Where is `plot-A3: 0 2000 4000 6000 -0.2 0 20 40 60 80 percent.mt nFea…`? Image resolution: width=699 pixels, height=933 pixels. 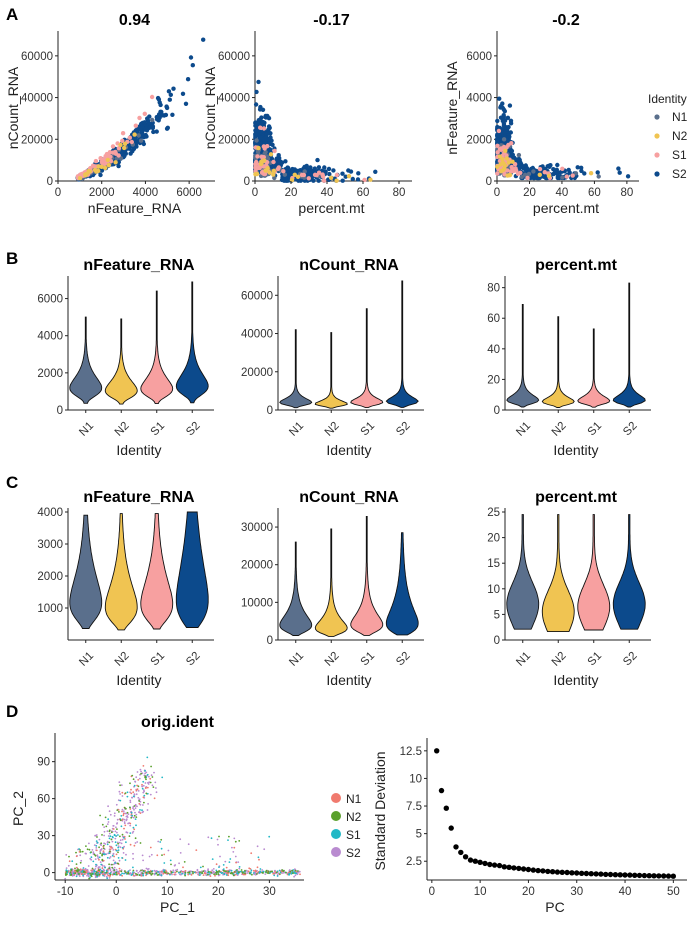
plot-A3: 0 2000 4000 6000 -0.2 0 20 40 60 80 percent.mt nFea… is located at coordinates (541, 114).